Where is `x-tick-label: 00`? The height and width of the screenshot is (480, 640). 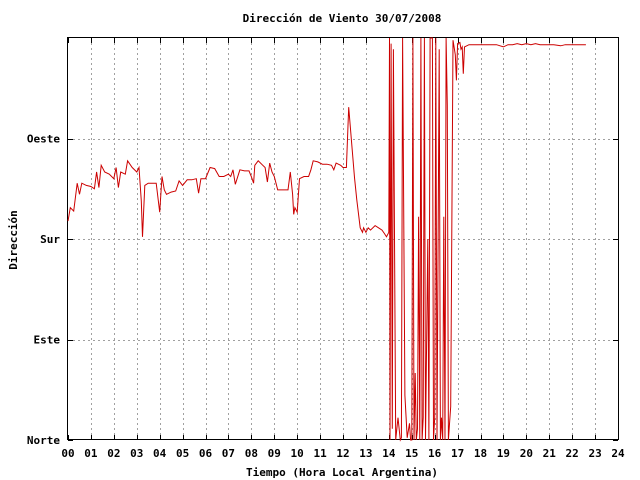 x-tick-label: 00 is located at coordinates (67, 453).